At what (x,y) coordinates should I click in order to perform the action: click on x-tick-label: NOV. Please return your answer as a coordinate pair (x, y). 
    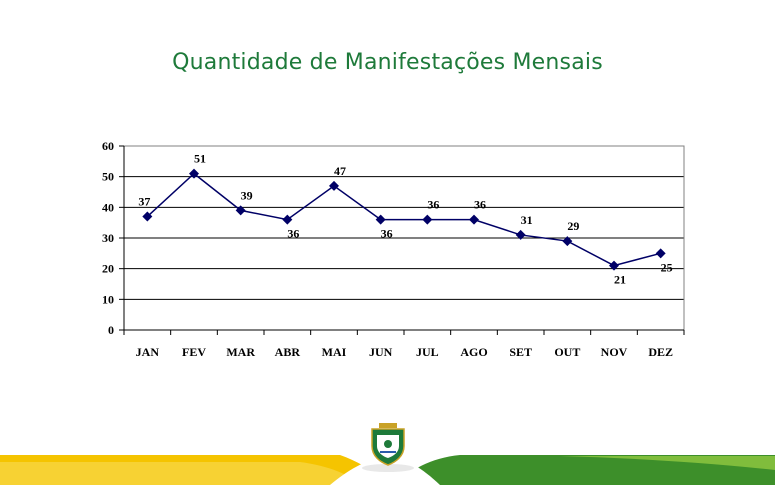
    Looking at the image, I should click on (614, 352).